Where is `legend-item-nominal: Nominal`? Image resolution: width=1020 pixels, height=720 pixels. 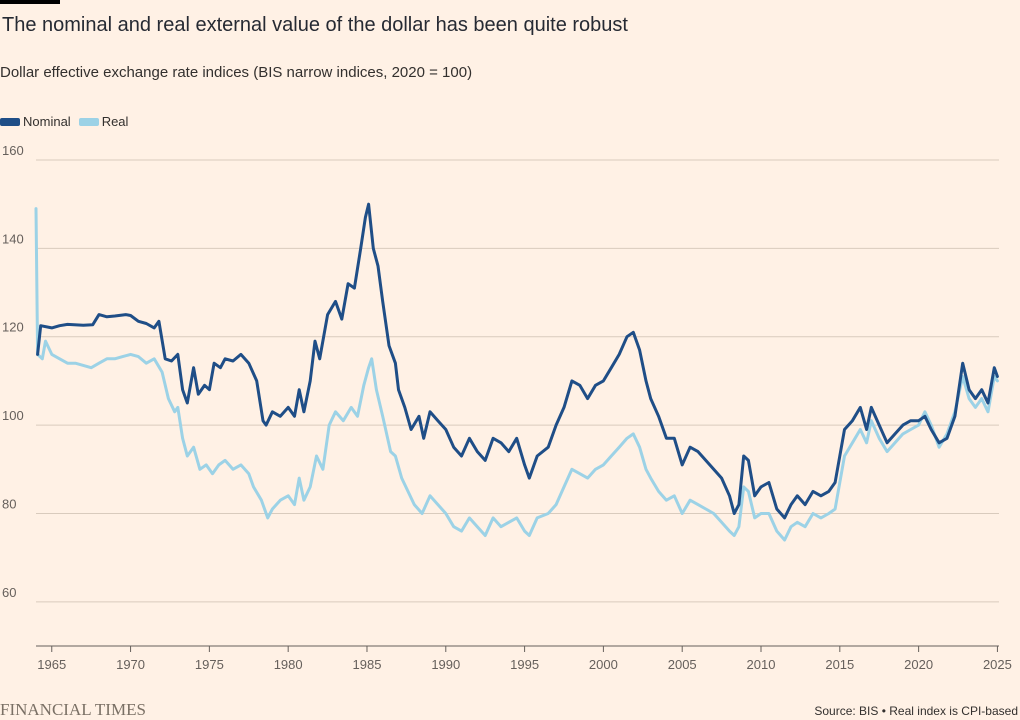 legend-item-nominal: Nominal is located at coordinates (35, 121).